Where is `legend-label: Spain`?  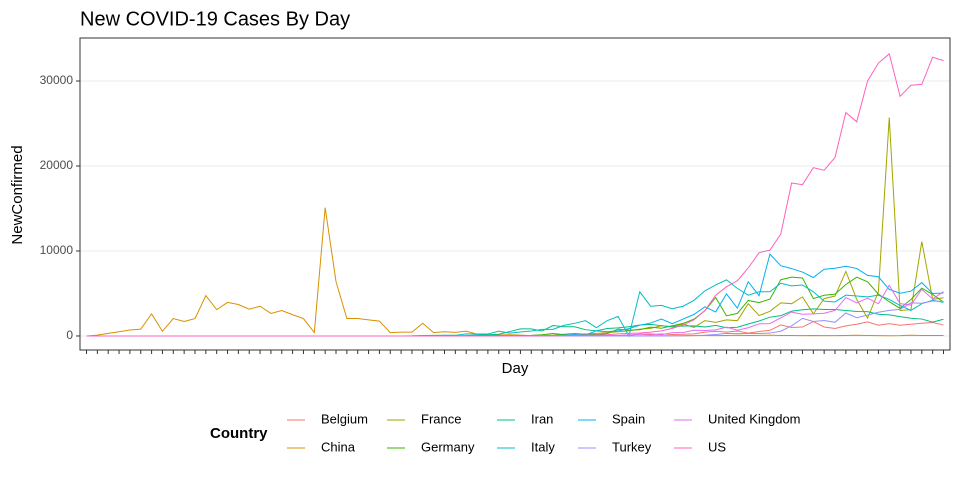 legend-label: Spain is located at coordinates (628, 418).